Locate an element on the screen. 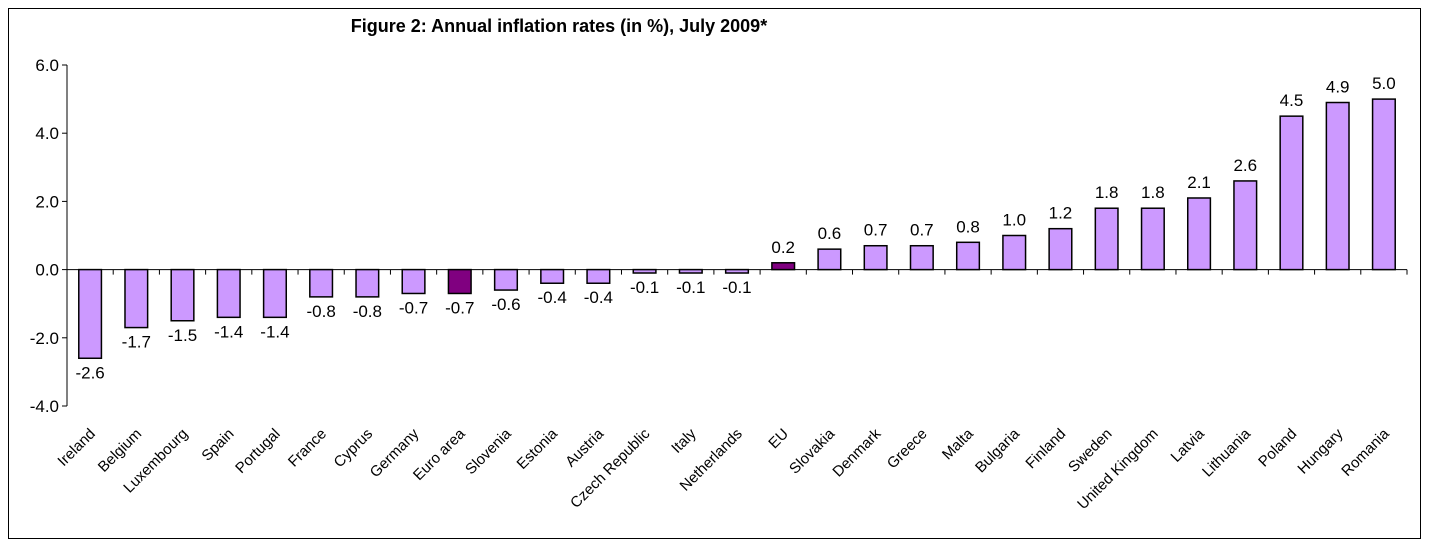 The width and height of the screenshot is (1429, 547). data-label: 4.5 is located at coordinates (1292, 100).